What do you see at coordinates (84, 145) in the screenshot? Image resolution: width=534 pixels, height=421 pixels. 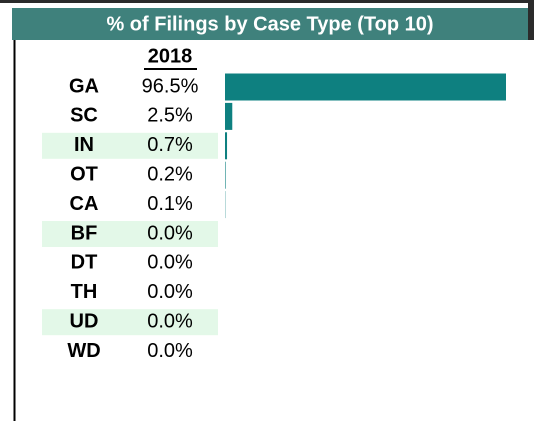 I see `category-label: IN` at bounding box center [84, 145].